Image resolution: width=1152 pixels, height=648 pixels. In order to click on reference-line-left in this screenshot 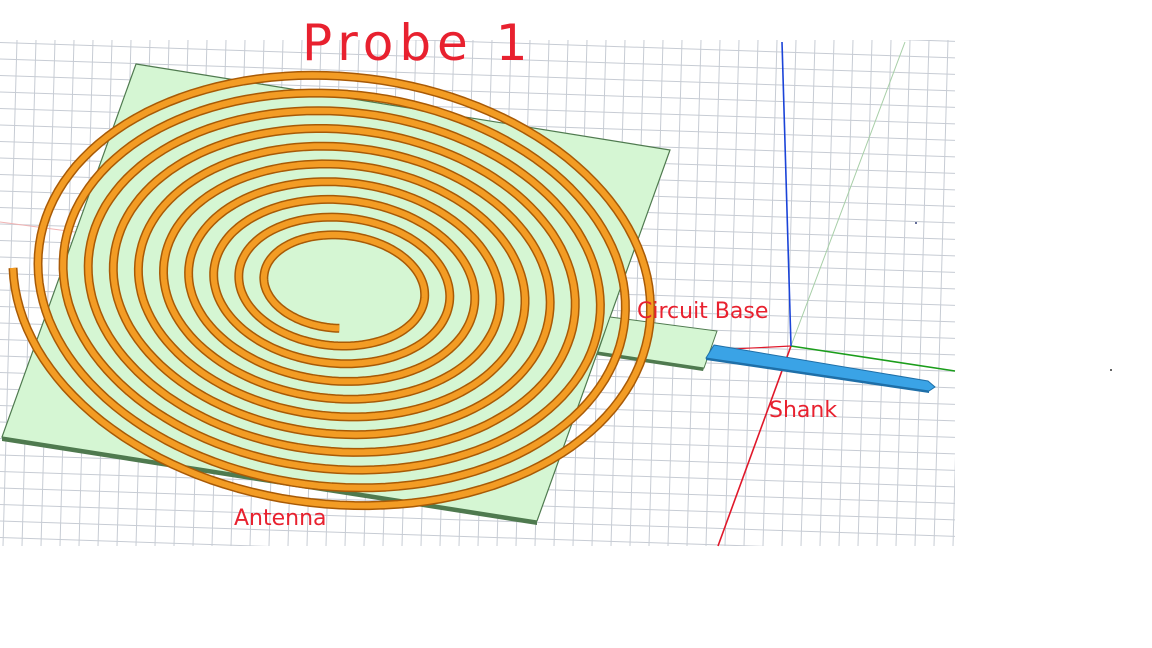, I will do `click(38, 227)`.